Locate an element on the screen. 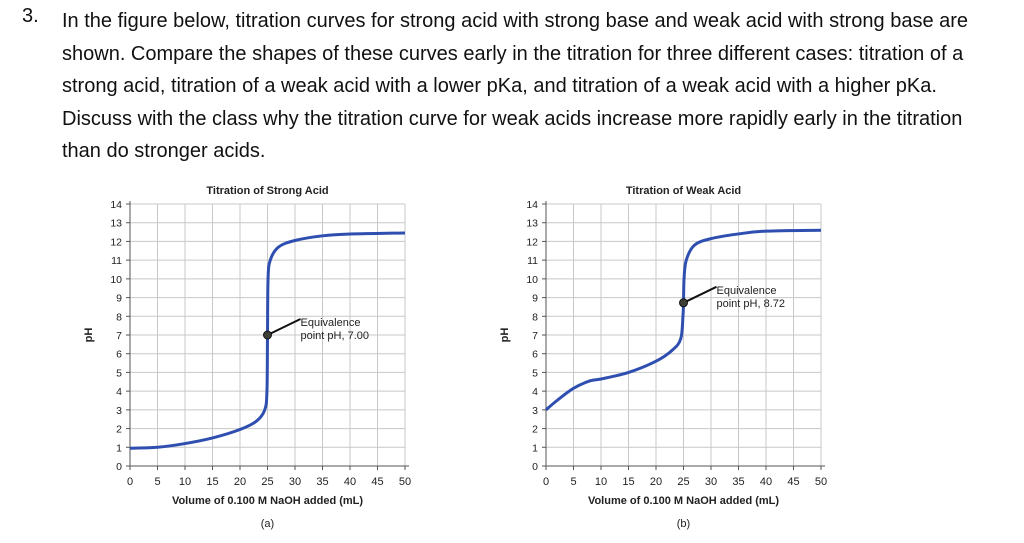 This screenshot has height=543, width=1024. chart-title: Titration of Strong Acid is located at coordinates (267, 191).